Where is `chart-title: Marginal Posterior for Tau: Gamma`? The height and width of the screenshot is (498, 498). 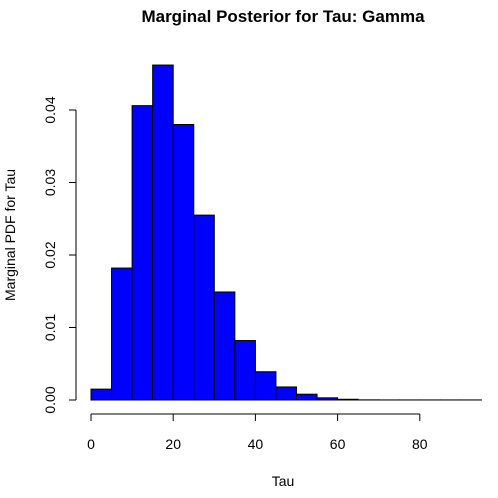 chart-title: Marginal Posterior for Tau: Gamma is located at coordinates (283, 16).